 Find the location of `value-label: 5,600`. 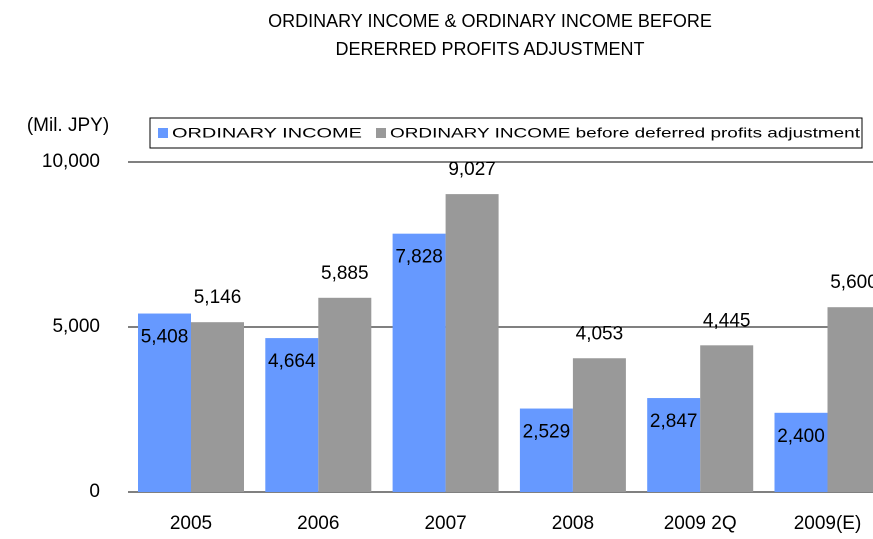

value-label: 5,600 is located at coordinates (851, 282).